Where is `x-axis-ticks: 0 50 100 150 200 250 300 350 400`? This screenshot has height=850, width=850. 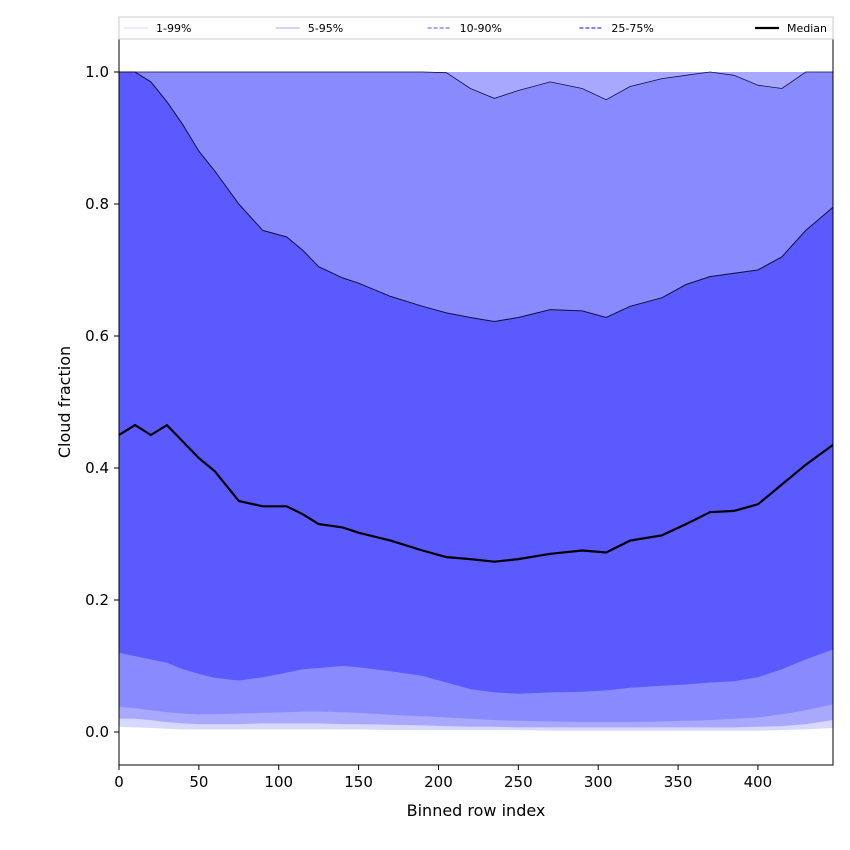
x-axis-ticks: 0 50 100 150 200 250 300 350 400 is located at coordinates (443, 778).